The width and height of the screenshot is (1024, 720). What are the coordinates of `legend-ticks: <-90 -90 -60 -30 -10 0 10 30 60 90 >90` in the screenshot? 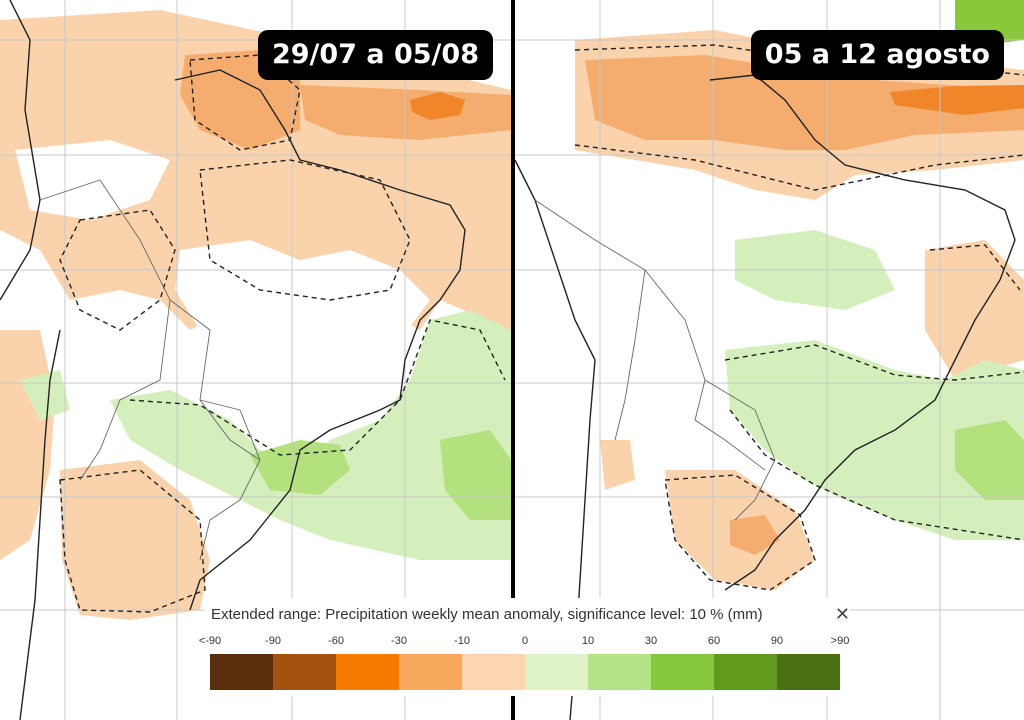 It's located at (524, 642).